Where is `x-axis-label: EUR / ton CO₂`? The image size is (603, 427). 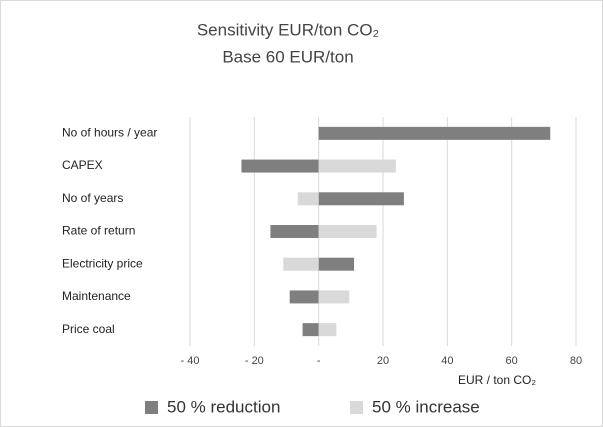 x-axis-label: EUR / ton CO₂ is located at coordinates (497, 380).